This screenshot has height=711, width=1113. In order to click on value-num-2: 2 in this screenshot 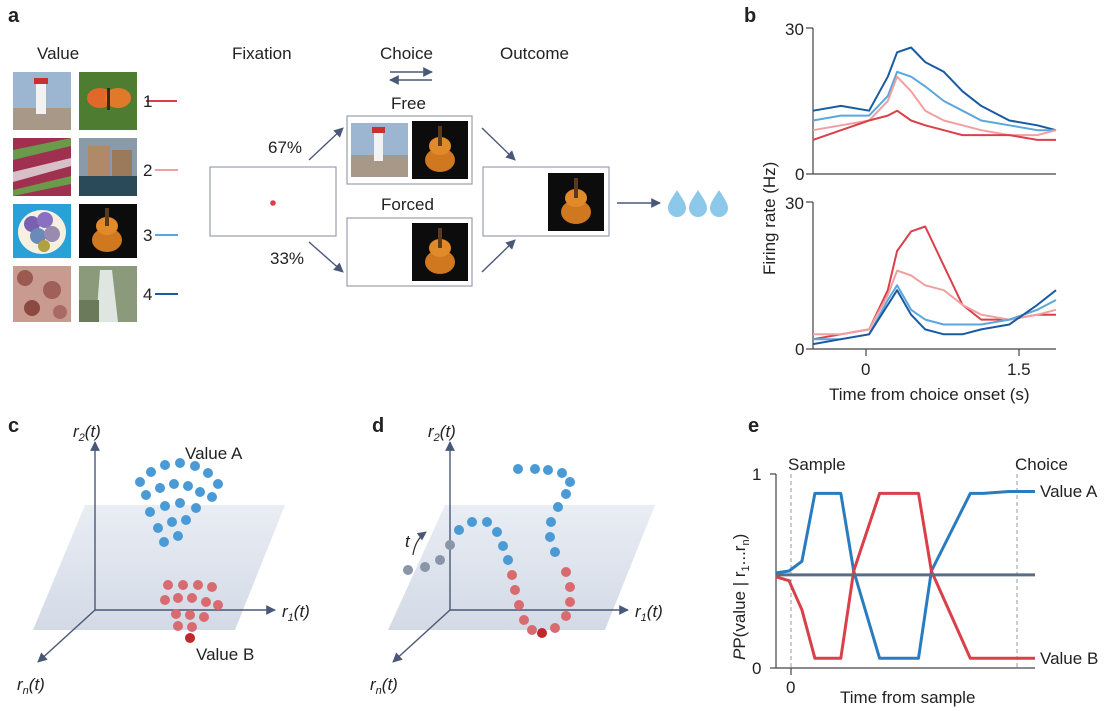, I will do `click(147, 170)`.